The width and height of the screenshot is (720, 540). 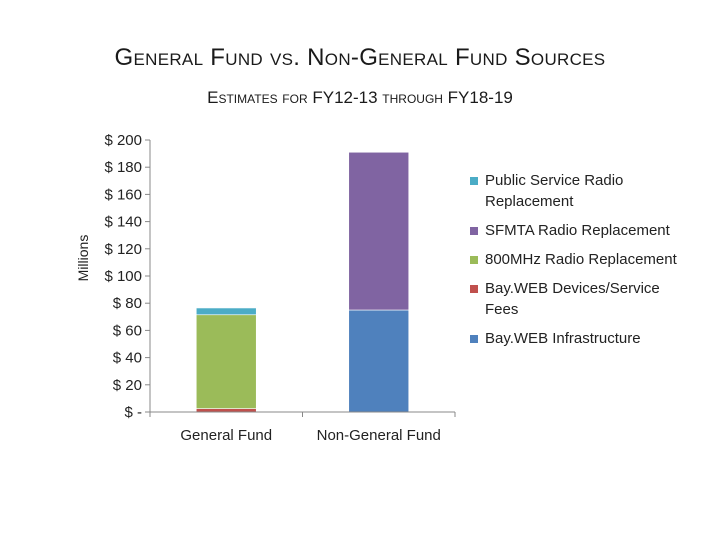 I want to click on x-tick-label: General Fund, so click(x=226, y=435).